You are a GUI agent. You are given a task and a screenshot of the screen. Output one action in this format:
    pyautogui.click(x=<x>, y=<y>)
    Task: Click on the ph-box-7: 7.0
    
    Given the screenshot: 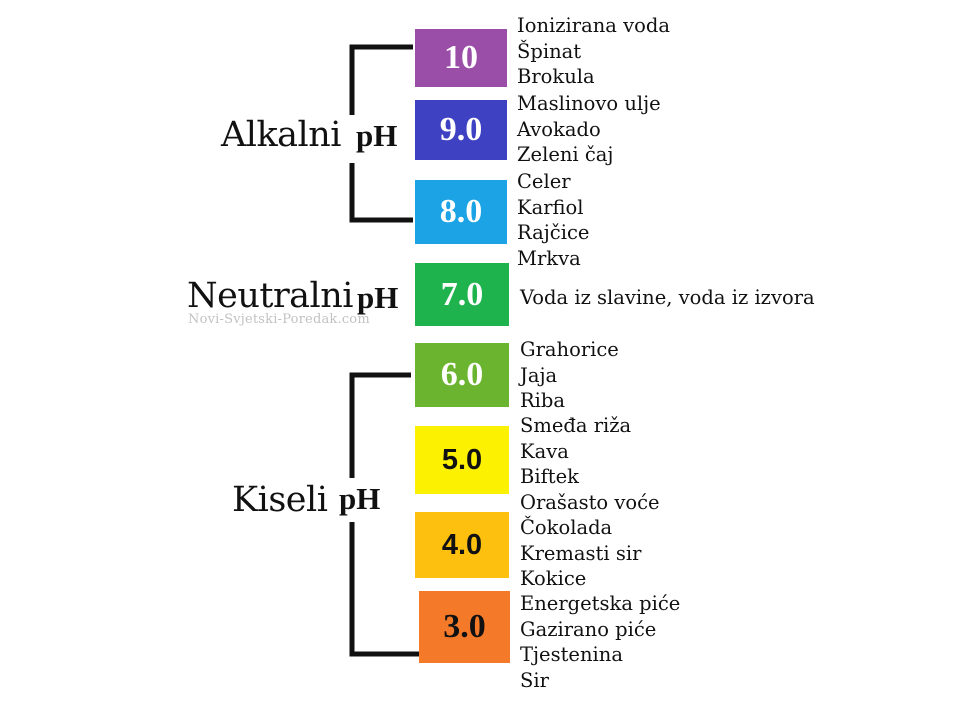 What is the action you would take?
    pyautogui.click(x=462, y=294)
    